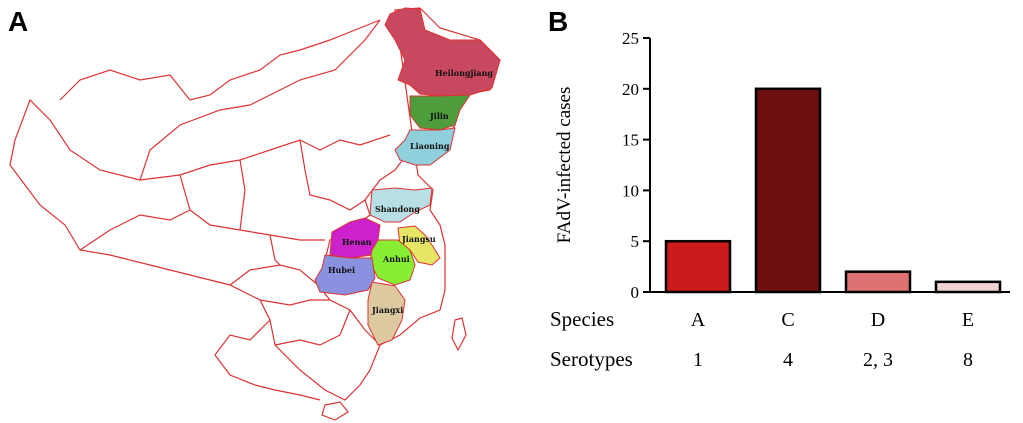 Image resolution: width=1023 pixels, height=423 pixels. I want to click on bar-D, so click(878, 282).